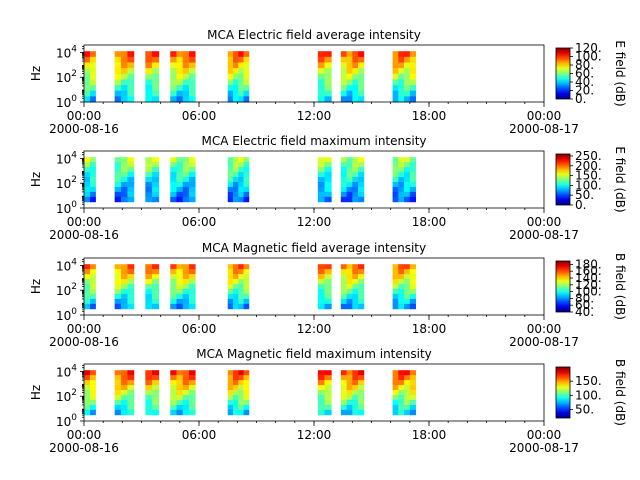  What do you see at coordinates (584, 195) in the screenshot?
I see `colorbar-tick-label: 50.` at bounding box center [584, 195].